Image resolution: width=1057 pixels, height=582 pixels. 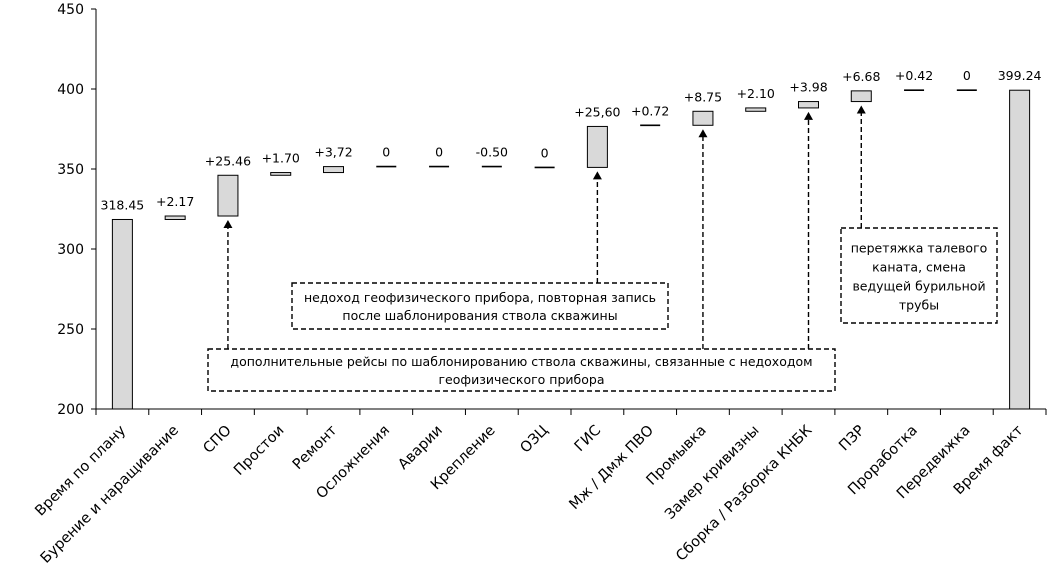 I want to click on annotation-text-2-3: трубы, so click(x=919, y=305).